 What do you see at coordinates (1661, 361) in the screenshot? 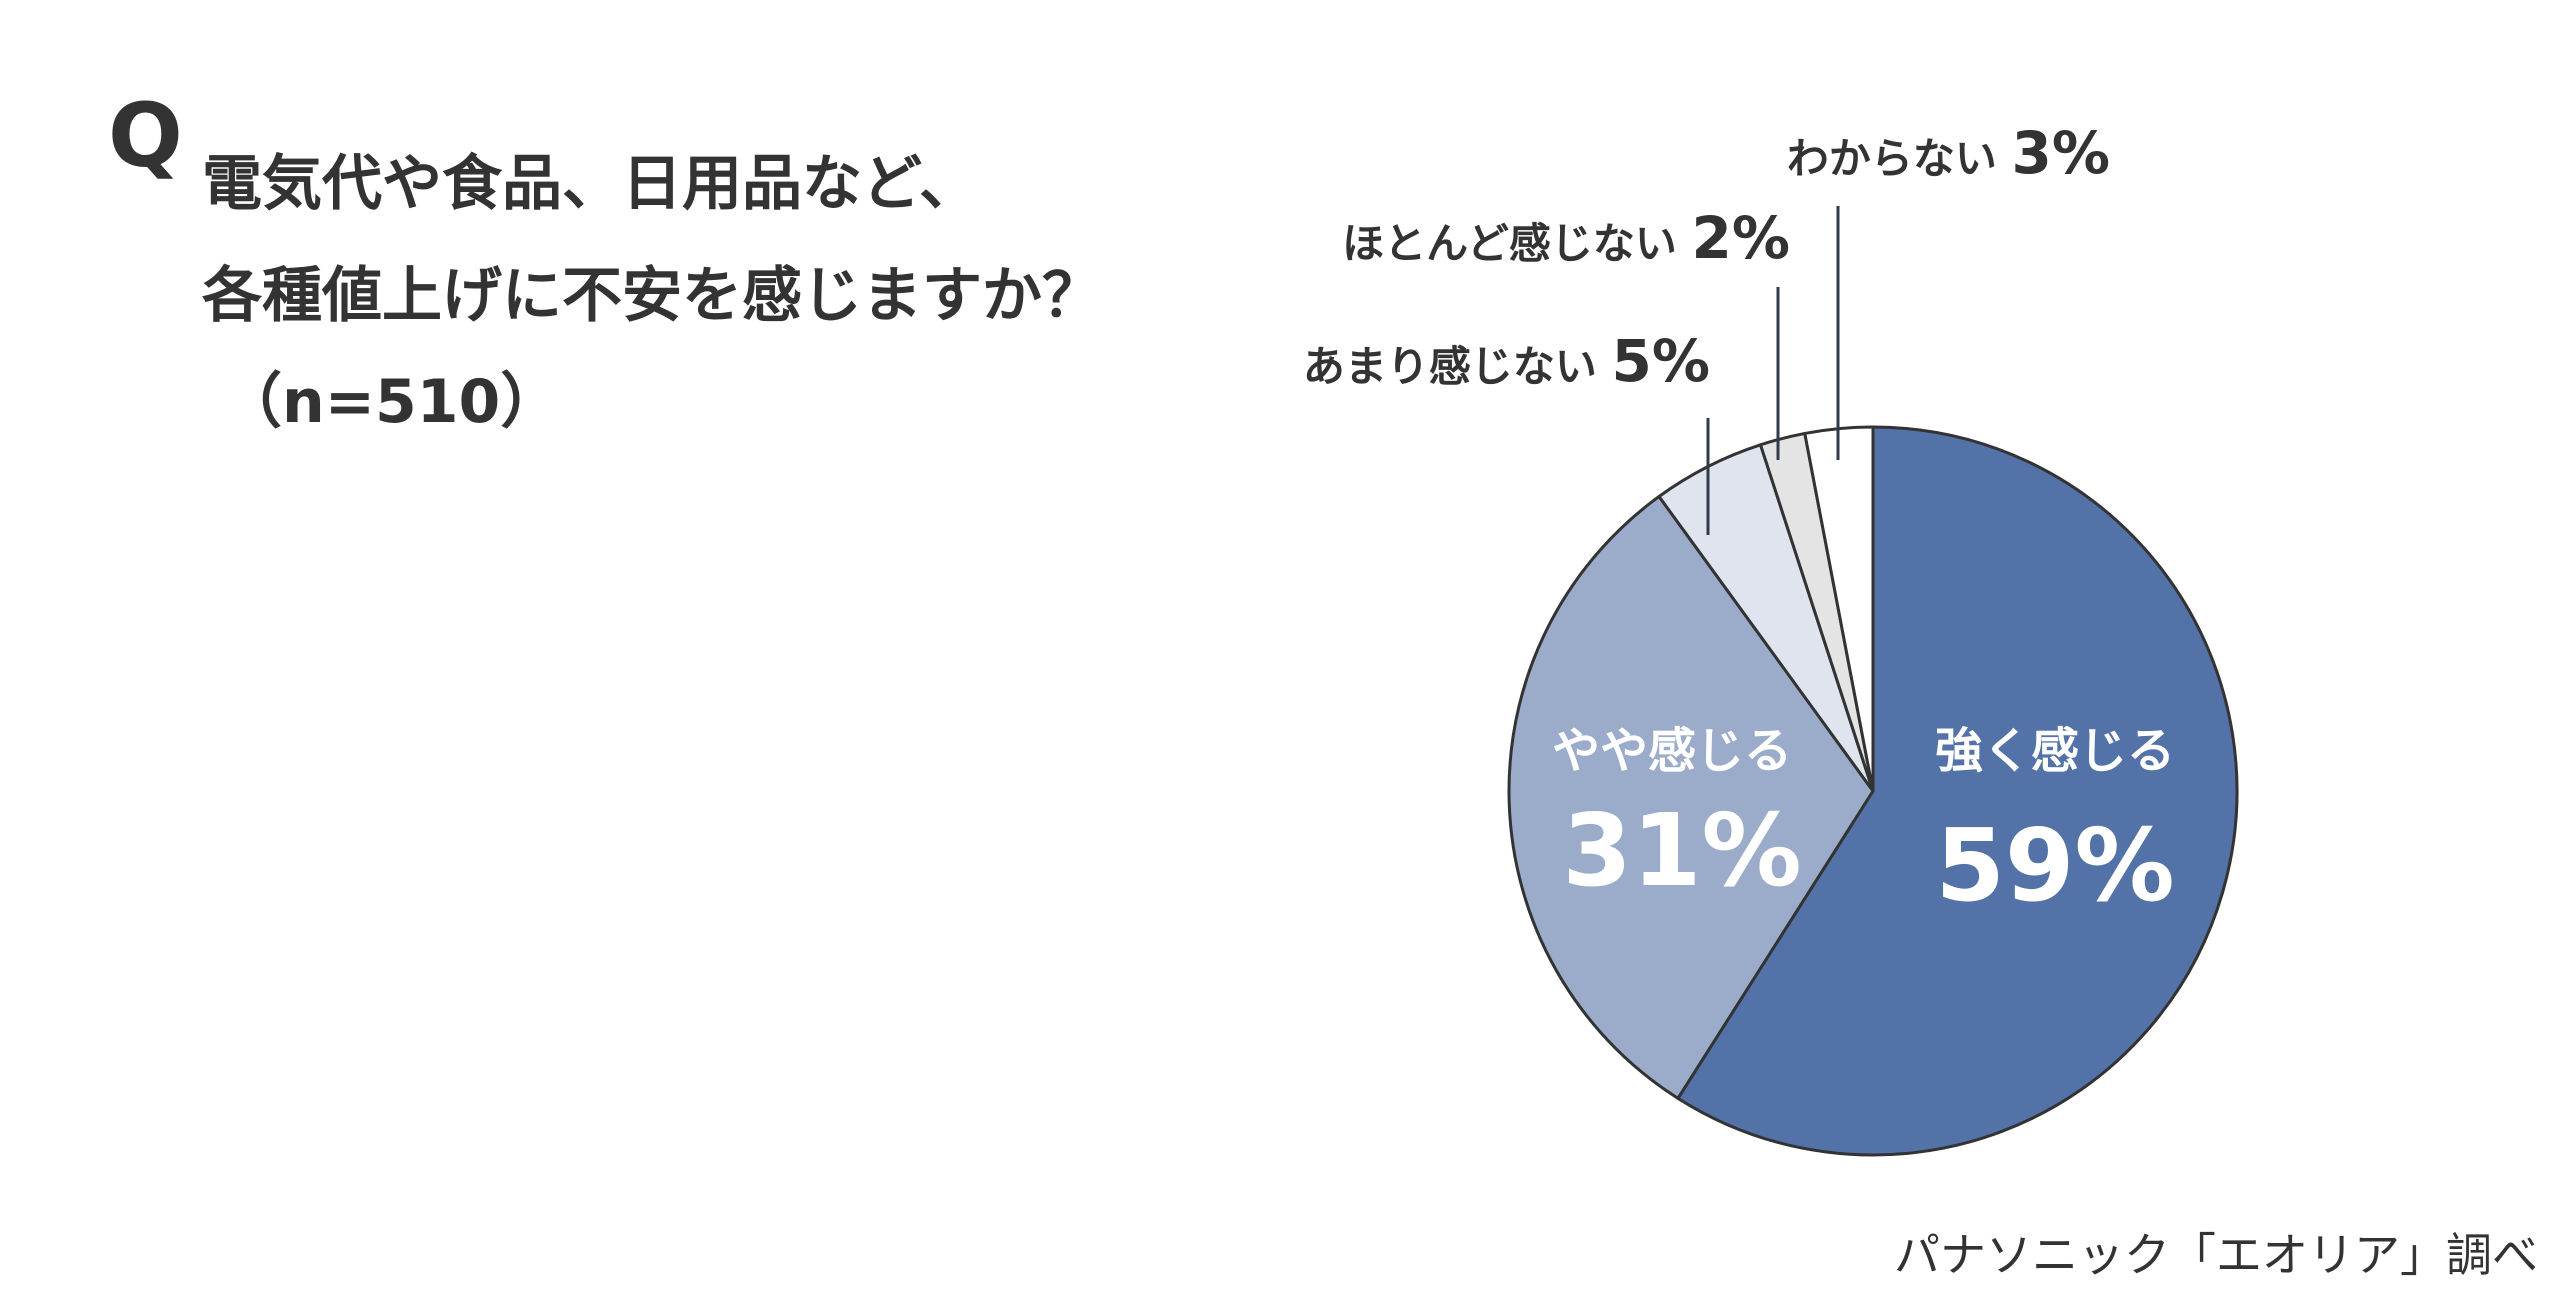
I see `slice-value-3: 5%` at bounding box center [1661, 361].